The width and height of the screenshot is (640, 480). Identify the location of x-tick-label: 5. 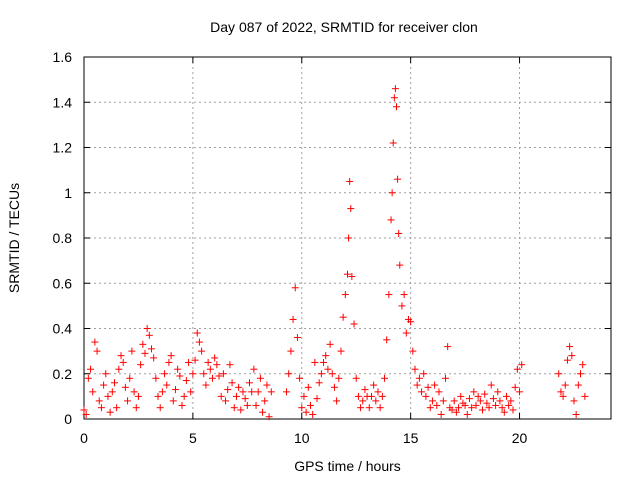
(193, 438).